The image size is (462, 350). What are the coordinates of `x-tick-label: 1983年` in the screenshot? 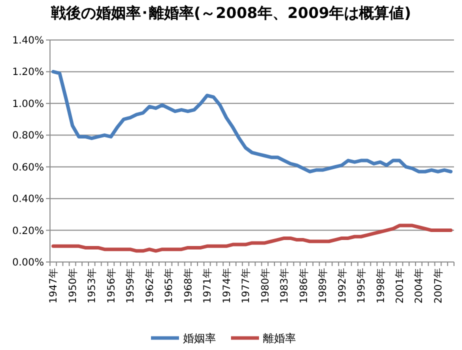 It's located at (284, 286).